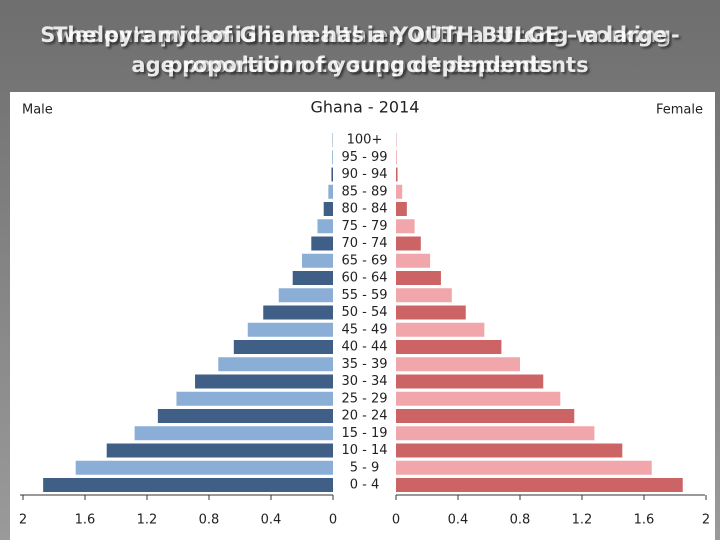 The image size is (720, 540). Describe the element at coordinates (364, 295) in the screenshot. I see `age-label: 55 - 59` at that location.